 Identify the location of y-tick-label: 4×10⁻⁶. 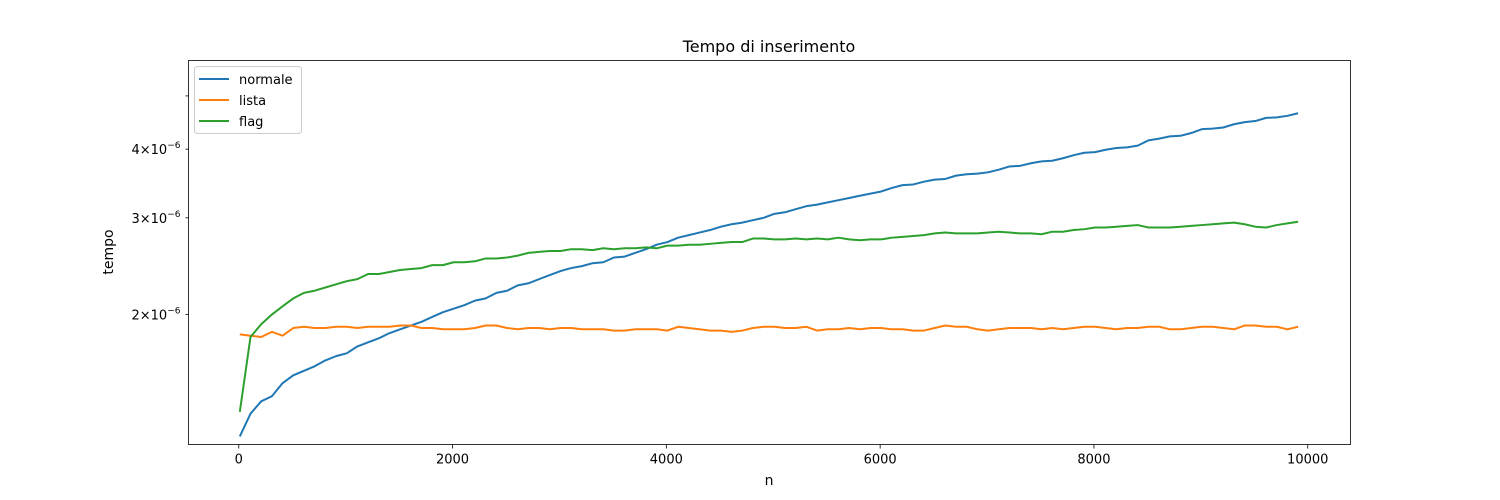
(156, 149).